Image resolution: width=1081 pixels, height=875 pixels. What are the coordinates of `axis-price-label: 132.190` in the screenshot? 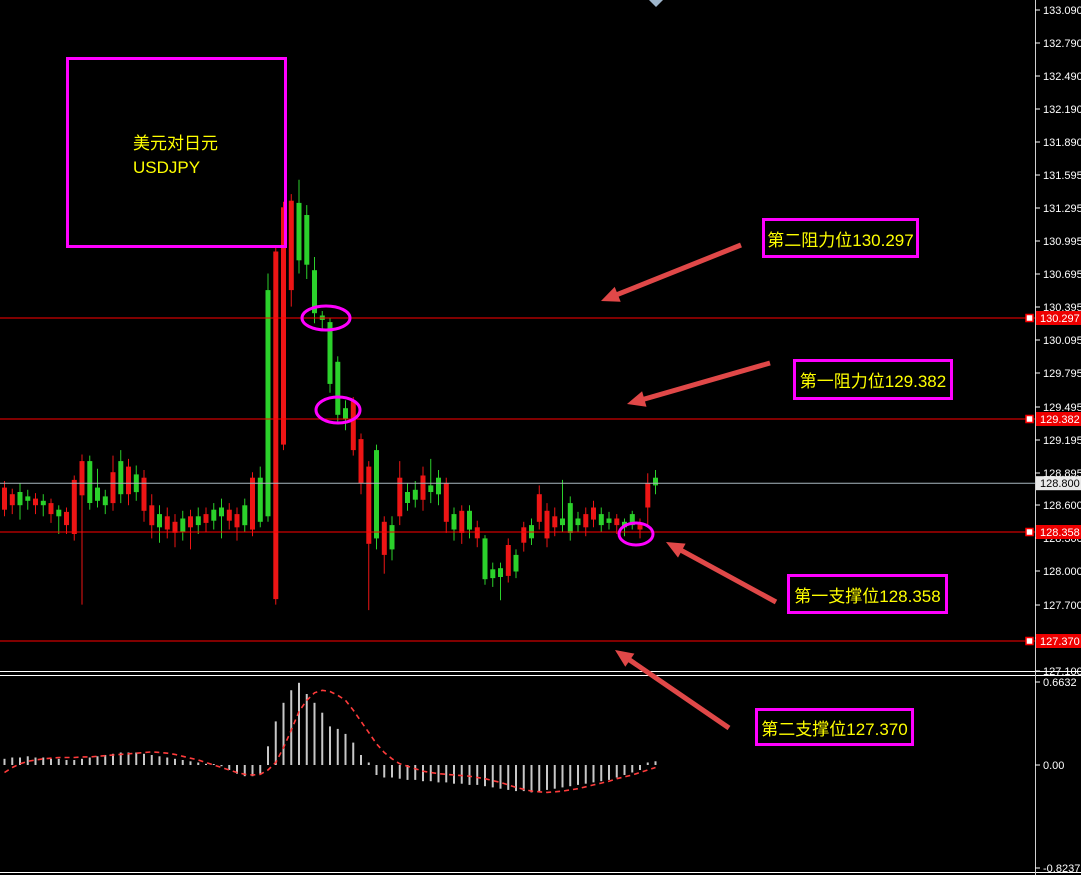 It's located at (1062, 110).